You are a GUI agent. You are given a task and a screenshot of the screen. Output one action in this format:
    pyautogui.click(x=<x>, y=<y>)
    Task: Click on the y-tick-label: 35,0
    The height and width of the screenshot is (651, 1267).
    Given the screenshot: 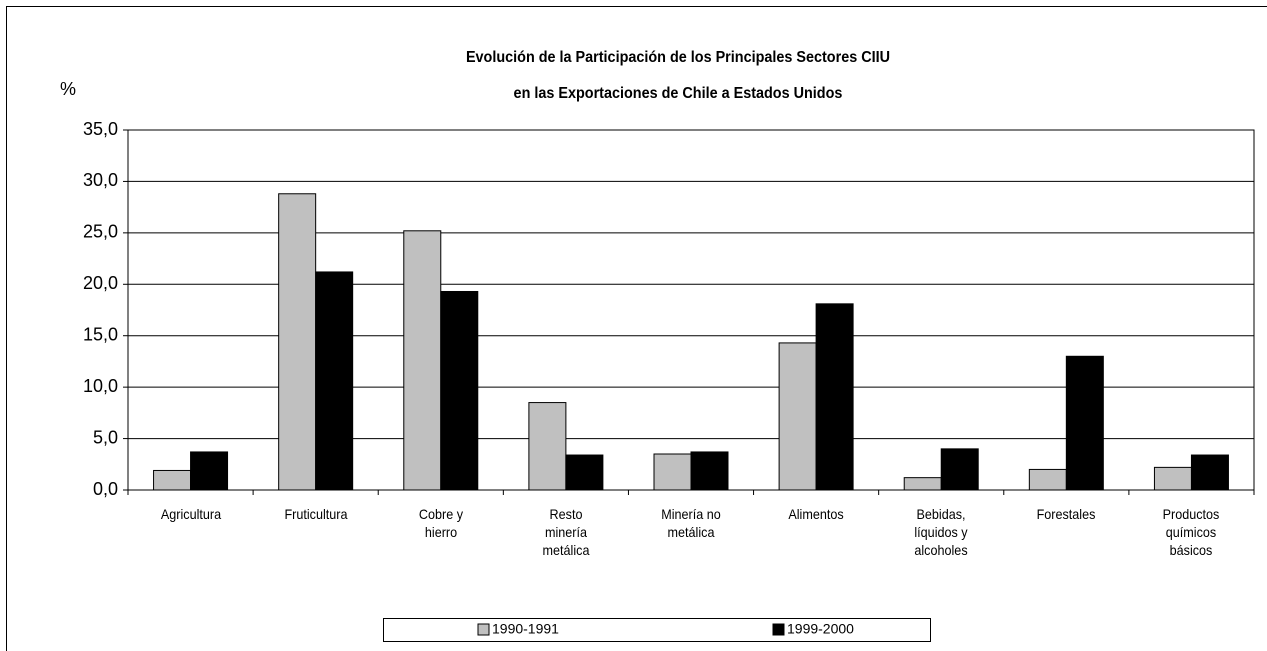 What is the action you would take?
    pyautogui.click(x=100, y=129)
    